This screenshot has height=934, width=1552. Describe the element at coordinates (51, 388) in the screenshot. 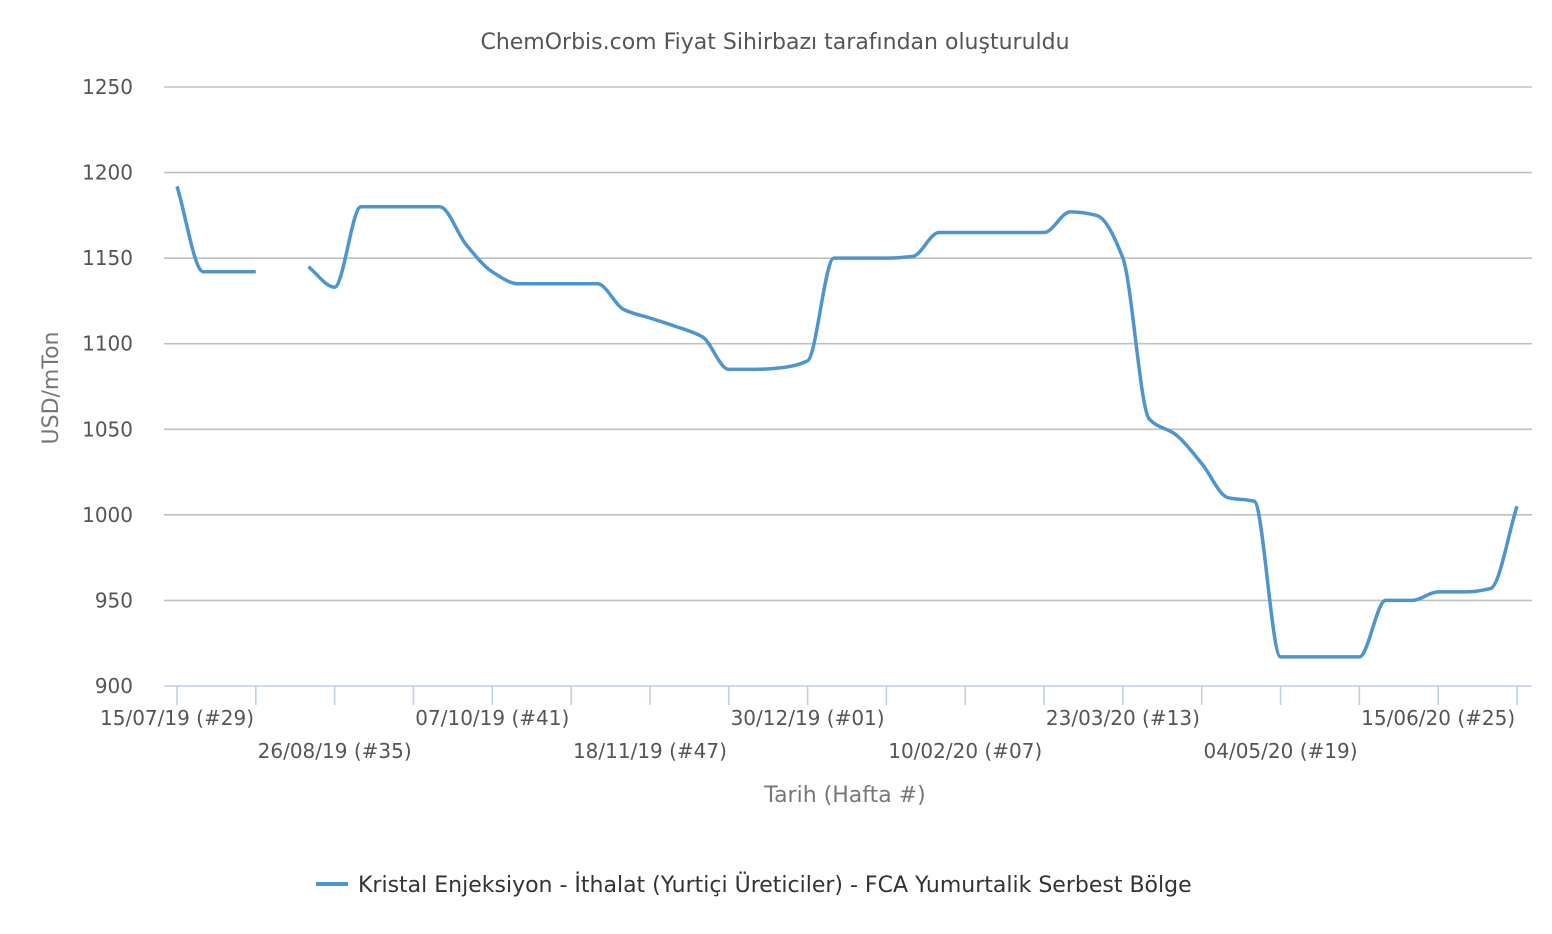

I see `y-axis-title: USD/mTon` at that location.